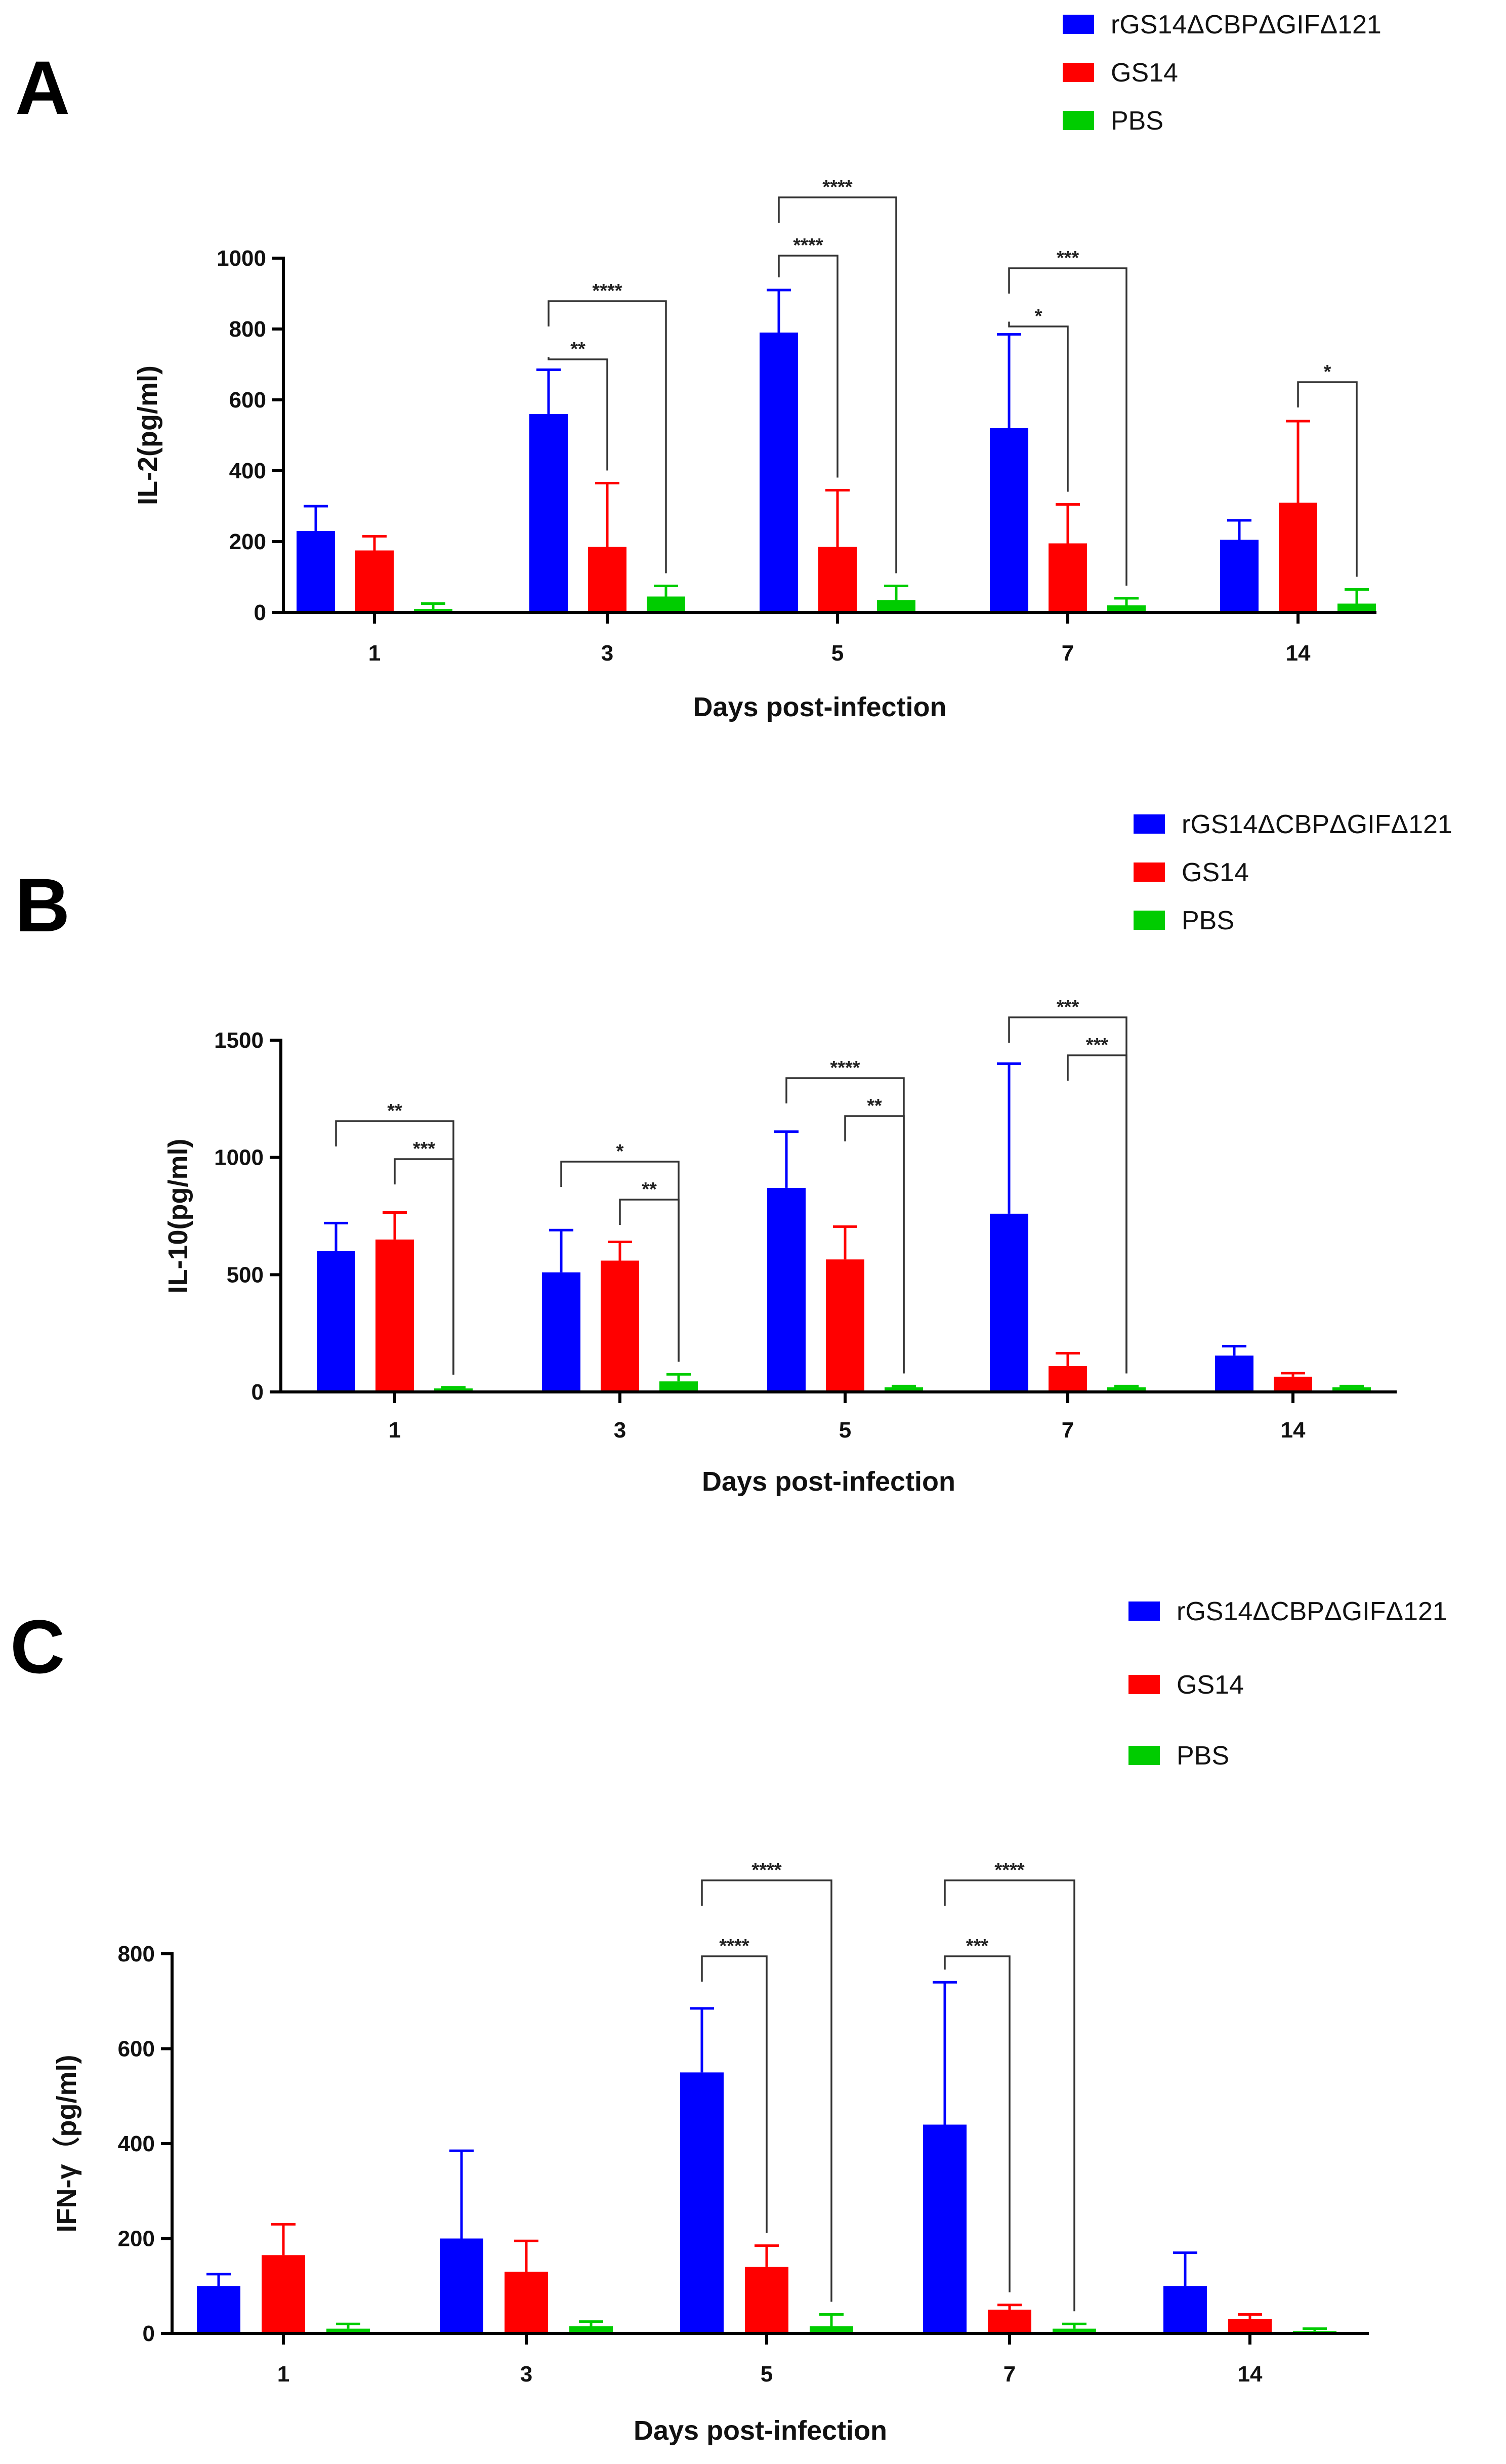 Image resolution: width=1506 pixels, height=2464 pixels. What do you see at coordinates (149, 2333) in the screenshot?
I see `y-tick-label: 0` at bounding box center [149, 2333].